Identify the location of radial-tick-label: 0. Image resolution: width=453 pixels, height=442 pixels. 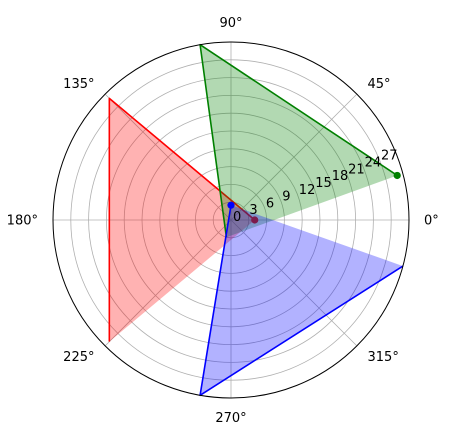
(237, 217).